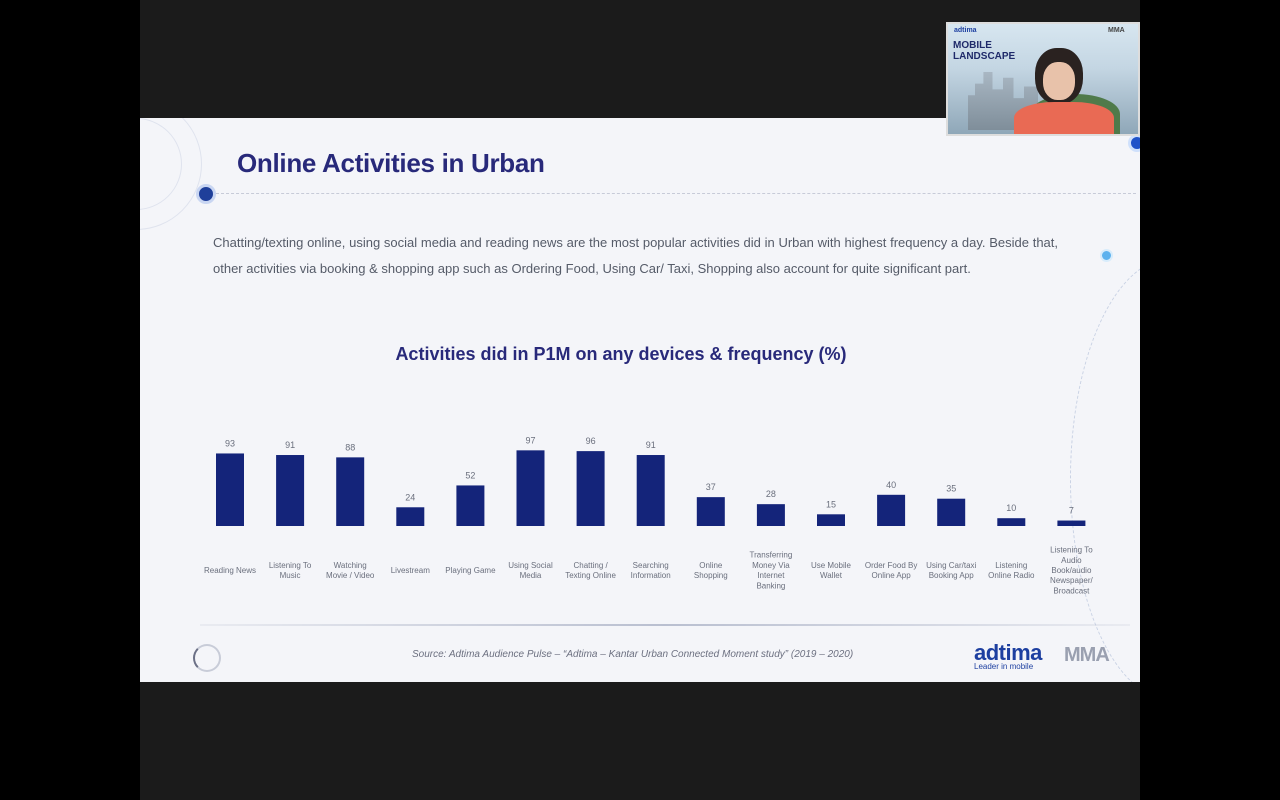  What do you see at coordinates (1116, 30) in the screenshot?
I see `webcam-mma-logo: MMA` at bounding box center [1116, 30].